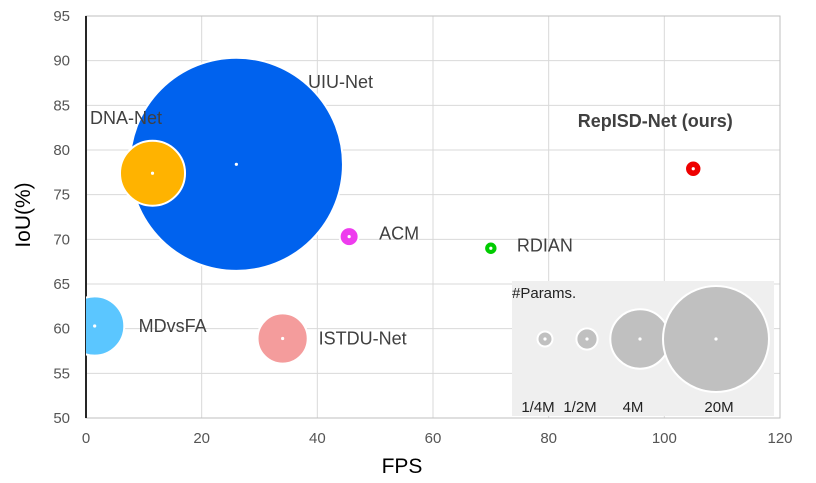 This screenshot has width=816, height=483. I want to click on x-tick-label: 80, so click(548, 438).